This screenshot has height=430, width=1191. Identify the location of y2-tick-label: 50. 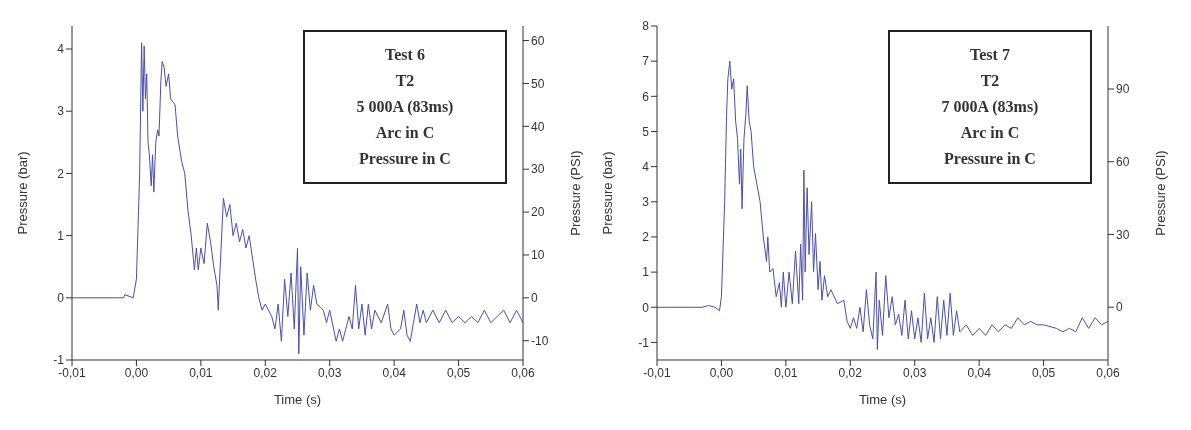
(538, 83).